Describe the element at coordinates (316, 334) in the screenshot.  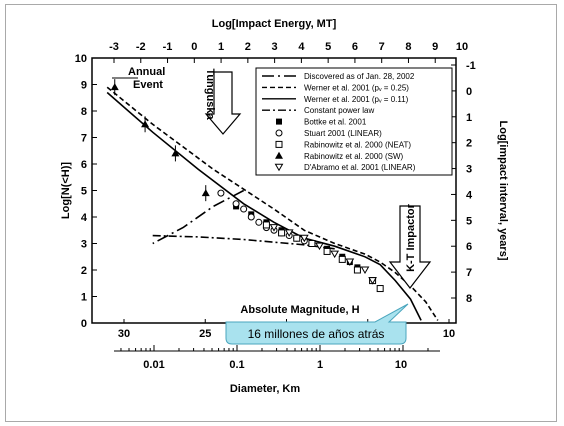
I see `callout-text: 16 millones de años atrás` at that location.